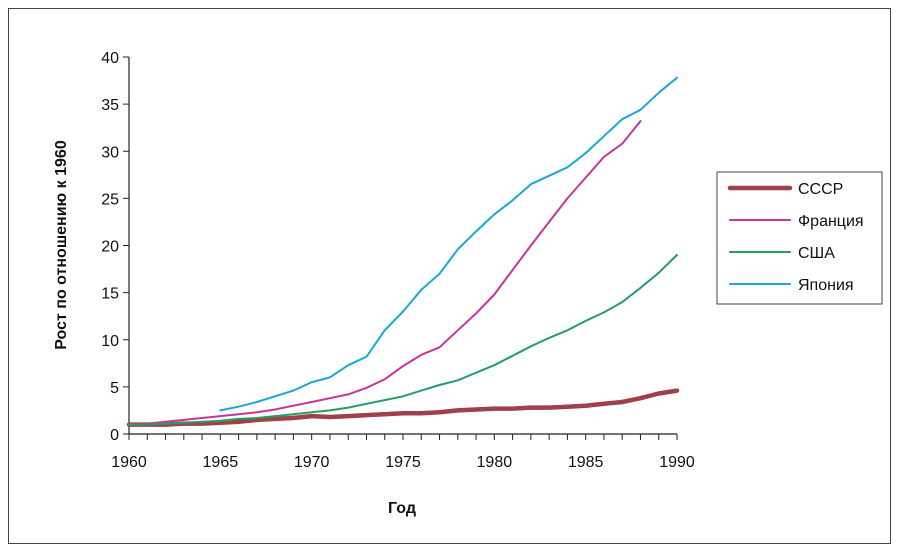  Describe the element at coordinates (110, 152) in the screenshot. I see `y-tick-label: 30` at that location.